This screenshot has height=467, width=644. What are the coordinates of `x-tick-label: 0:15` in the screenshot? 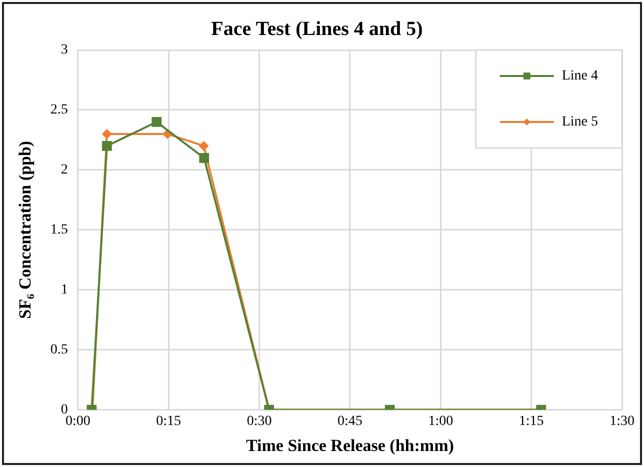 It's located at (169, 421).